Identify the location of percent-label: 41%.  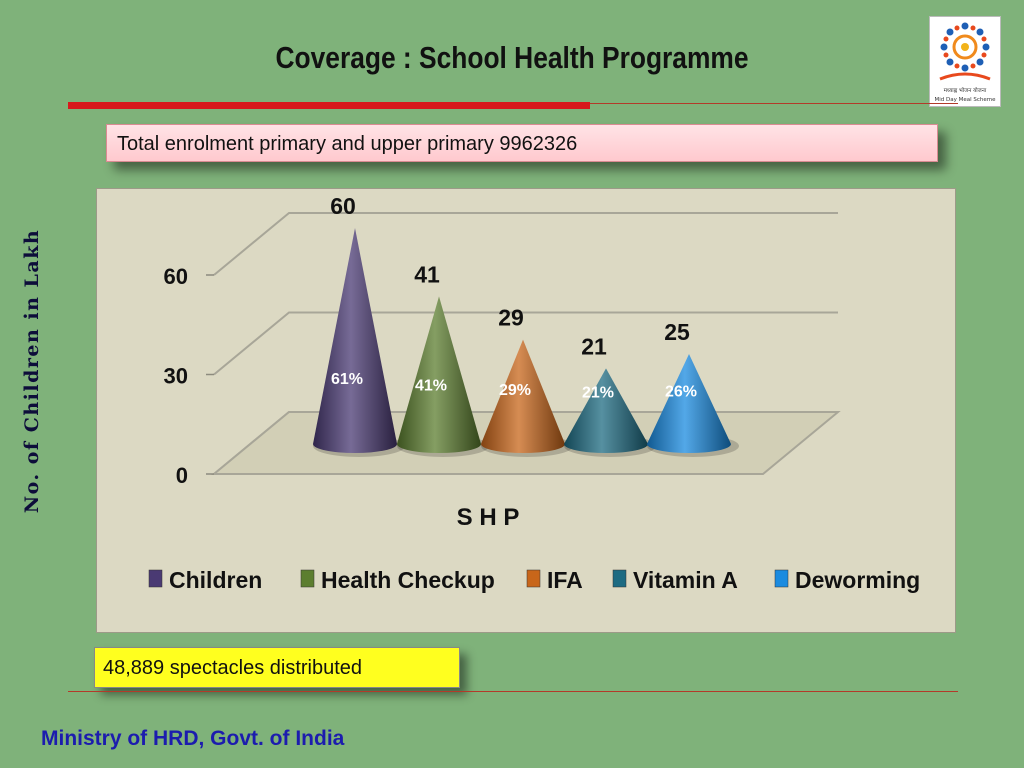
(431, 386).